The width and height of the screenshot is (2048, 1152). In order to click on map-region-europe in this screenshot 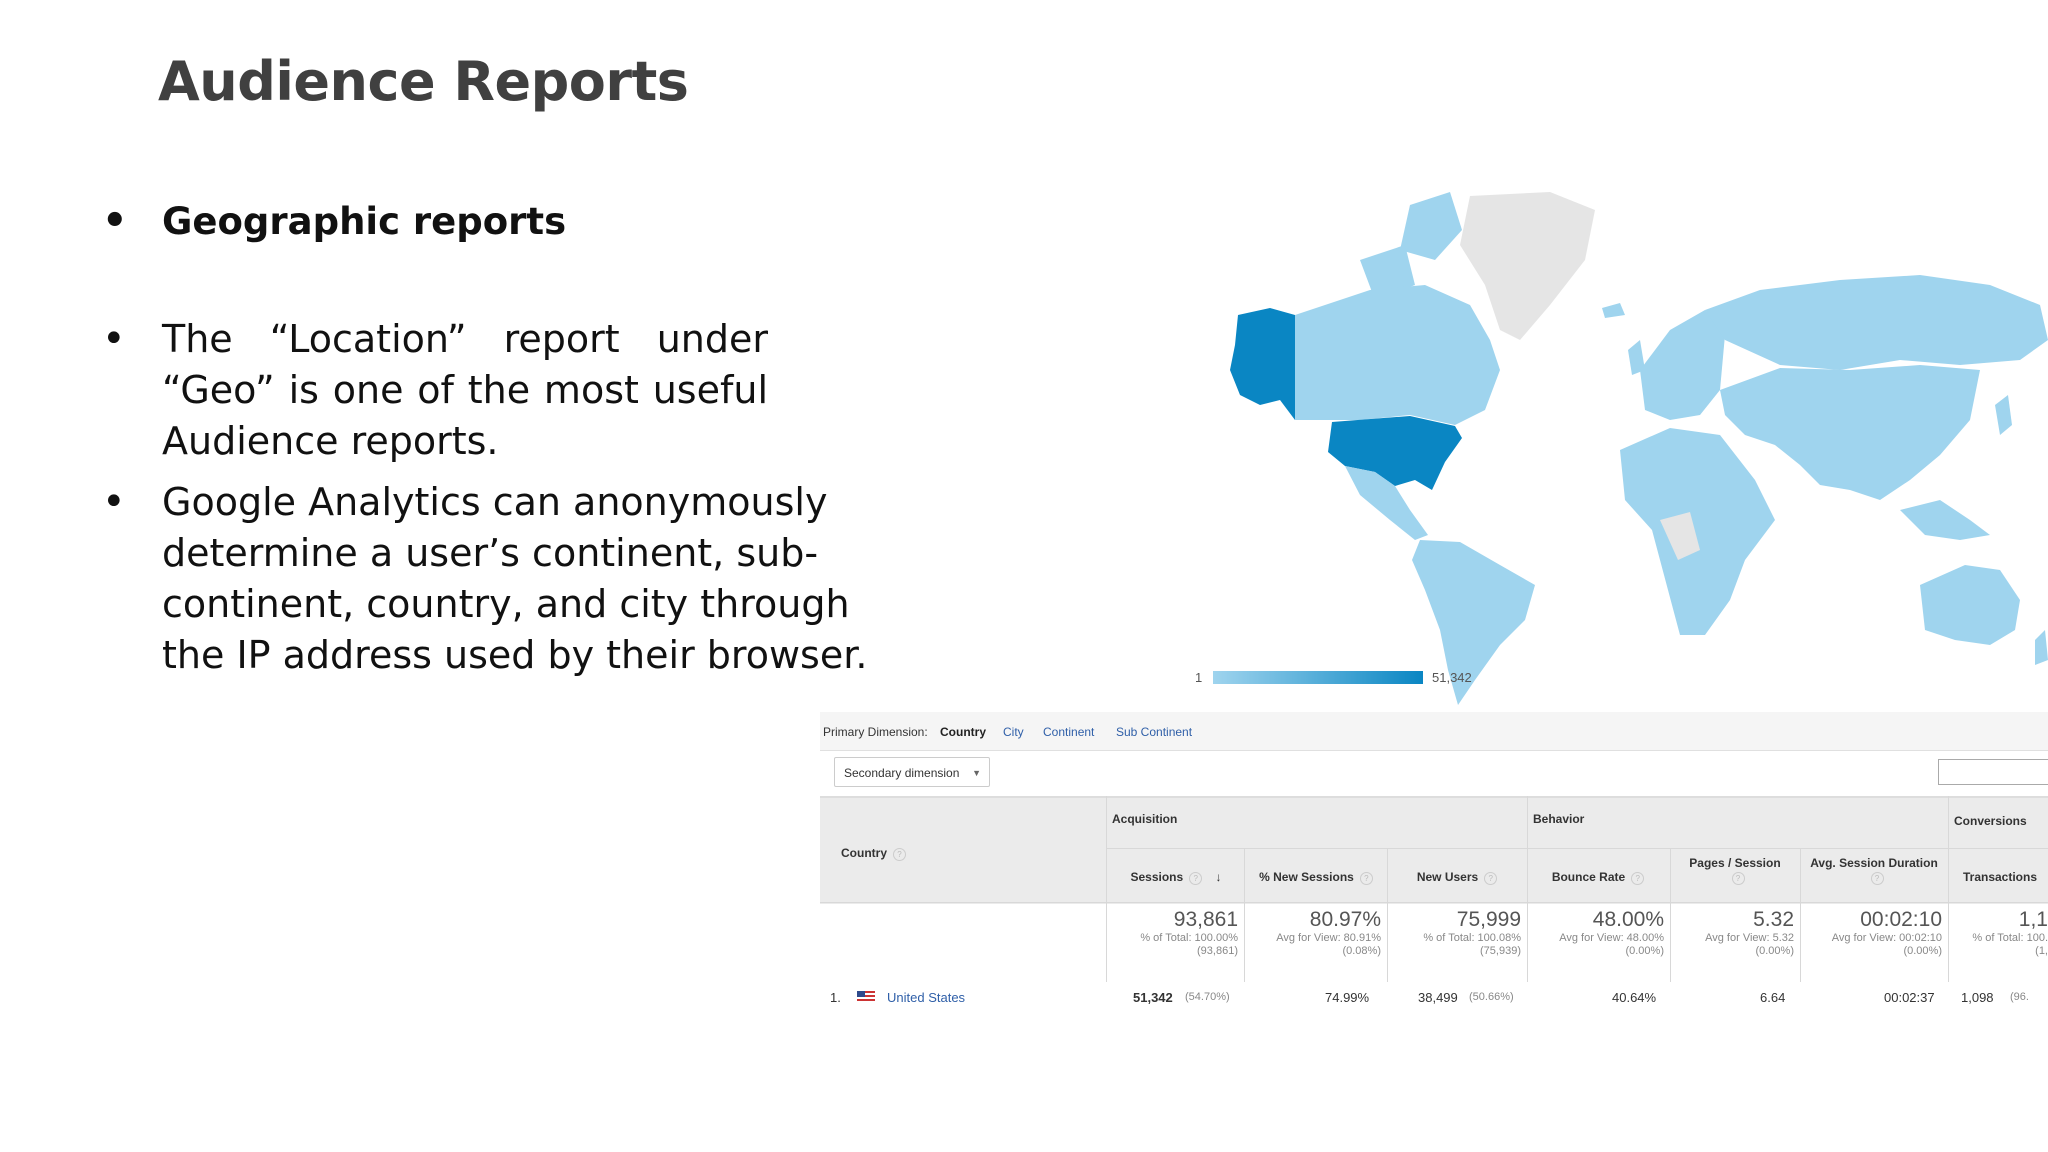, I will do `click(1682, 365)`.